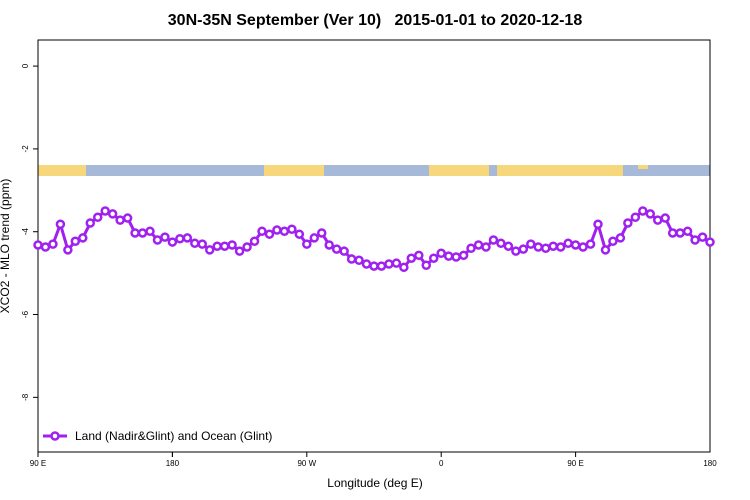 The width and height of the screenshot is (750, 500). Describe the element at coordinates (441, 463) in the screenshot. I see `x-tick-label: 0` at that location.